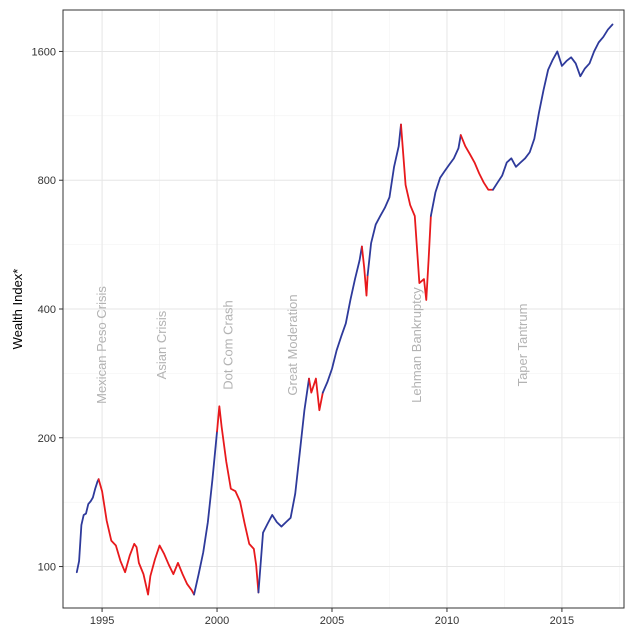  Describe the element at coordinates (47, 181) in the screenshot. I see `y-tick-label: 800` at that location.